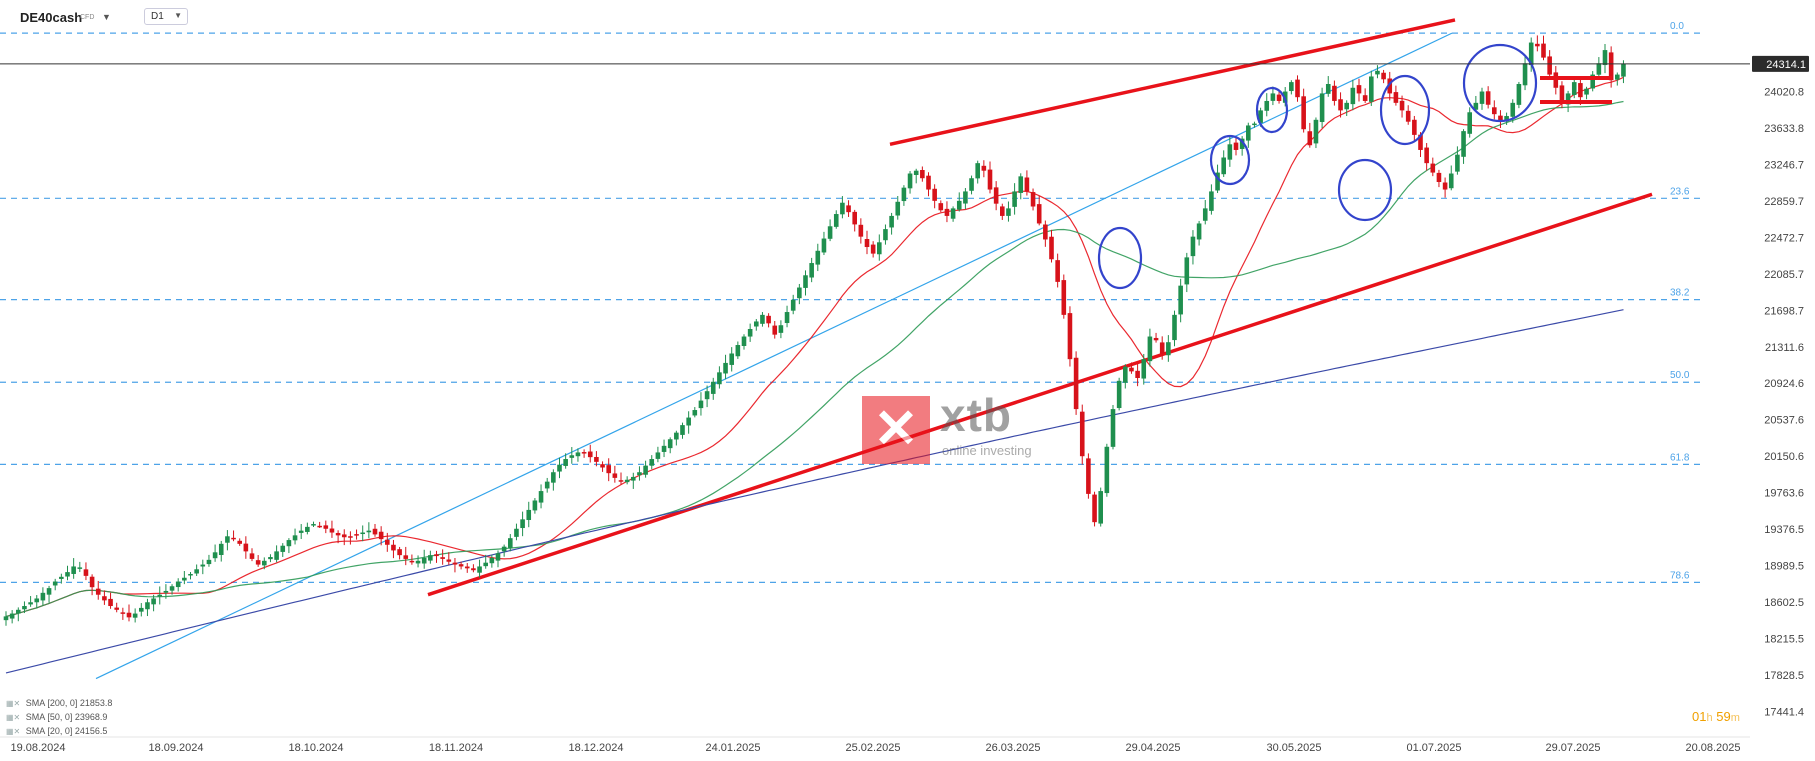  What do you see at coordinates (59, 703) in the screenshot?
I see `legend-item-sma-200: ▦✕ SMA [200, 0] 21853.8` at bounding box center [59, 703].